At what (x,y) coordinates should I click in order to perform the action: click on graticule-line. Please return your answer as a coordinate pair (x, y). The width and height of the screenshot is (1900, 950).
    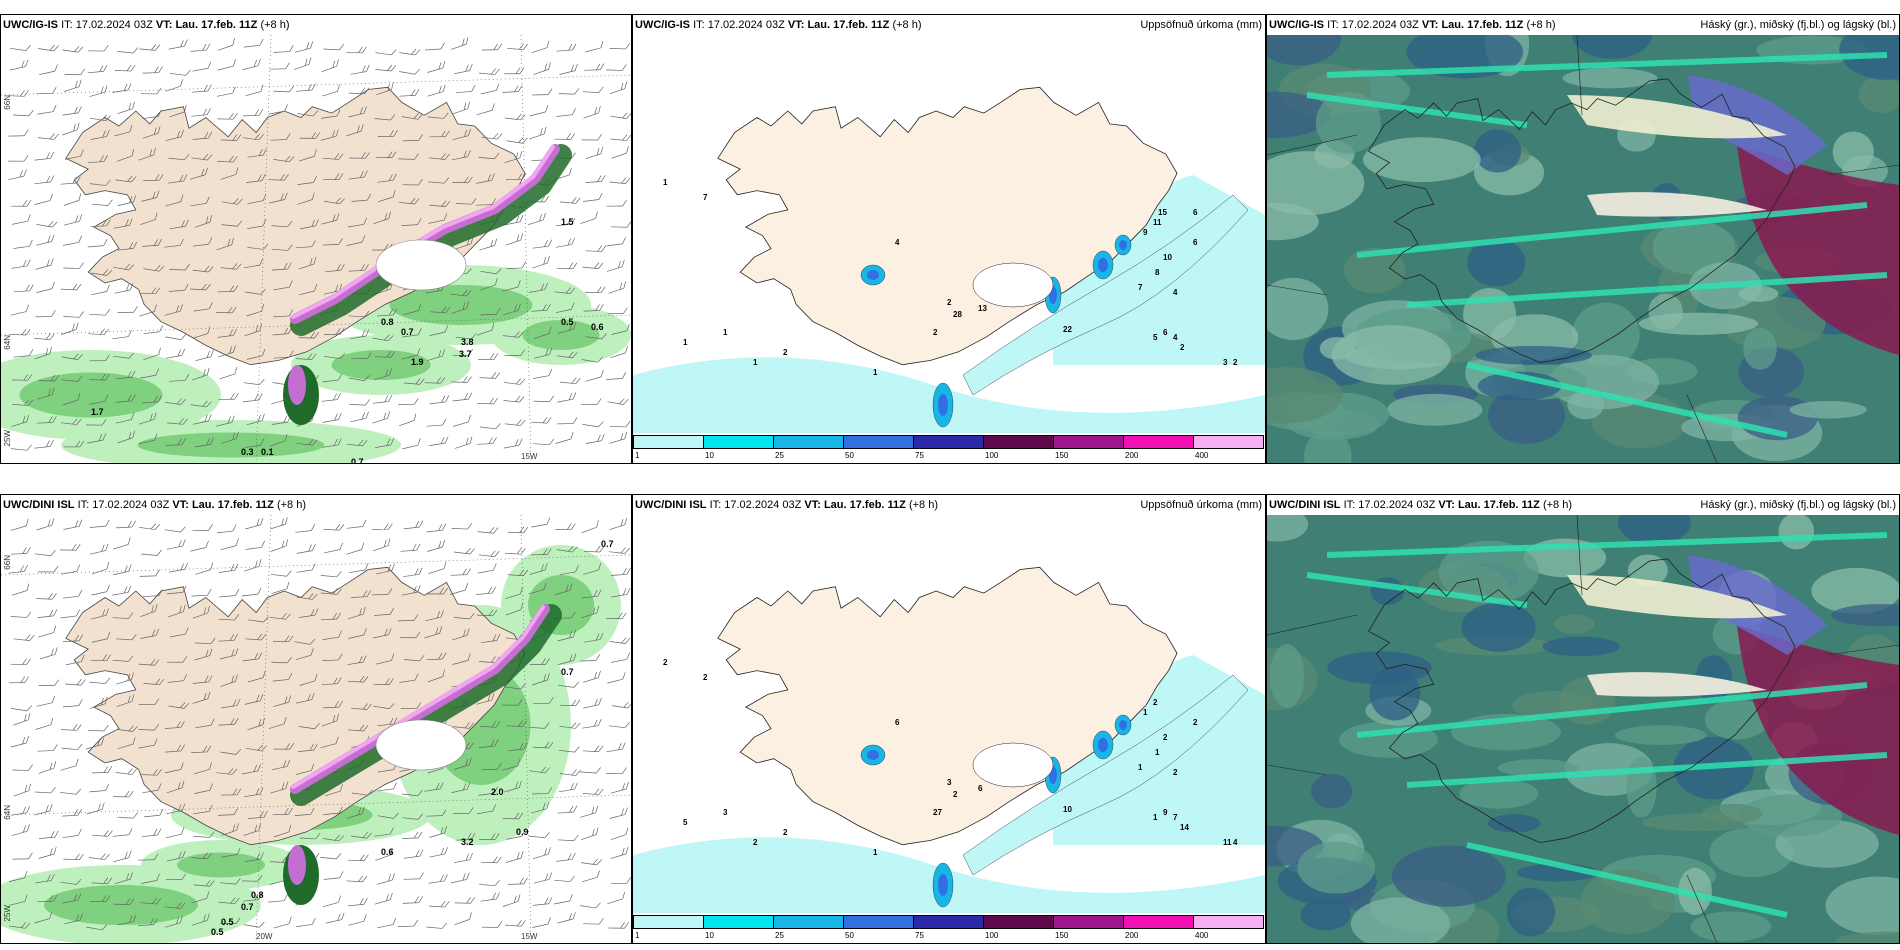
    Looking at the image, I should click on (263, 729).